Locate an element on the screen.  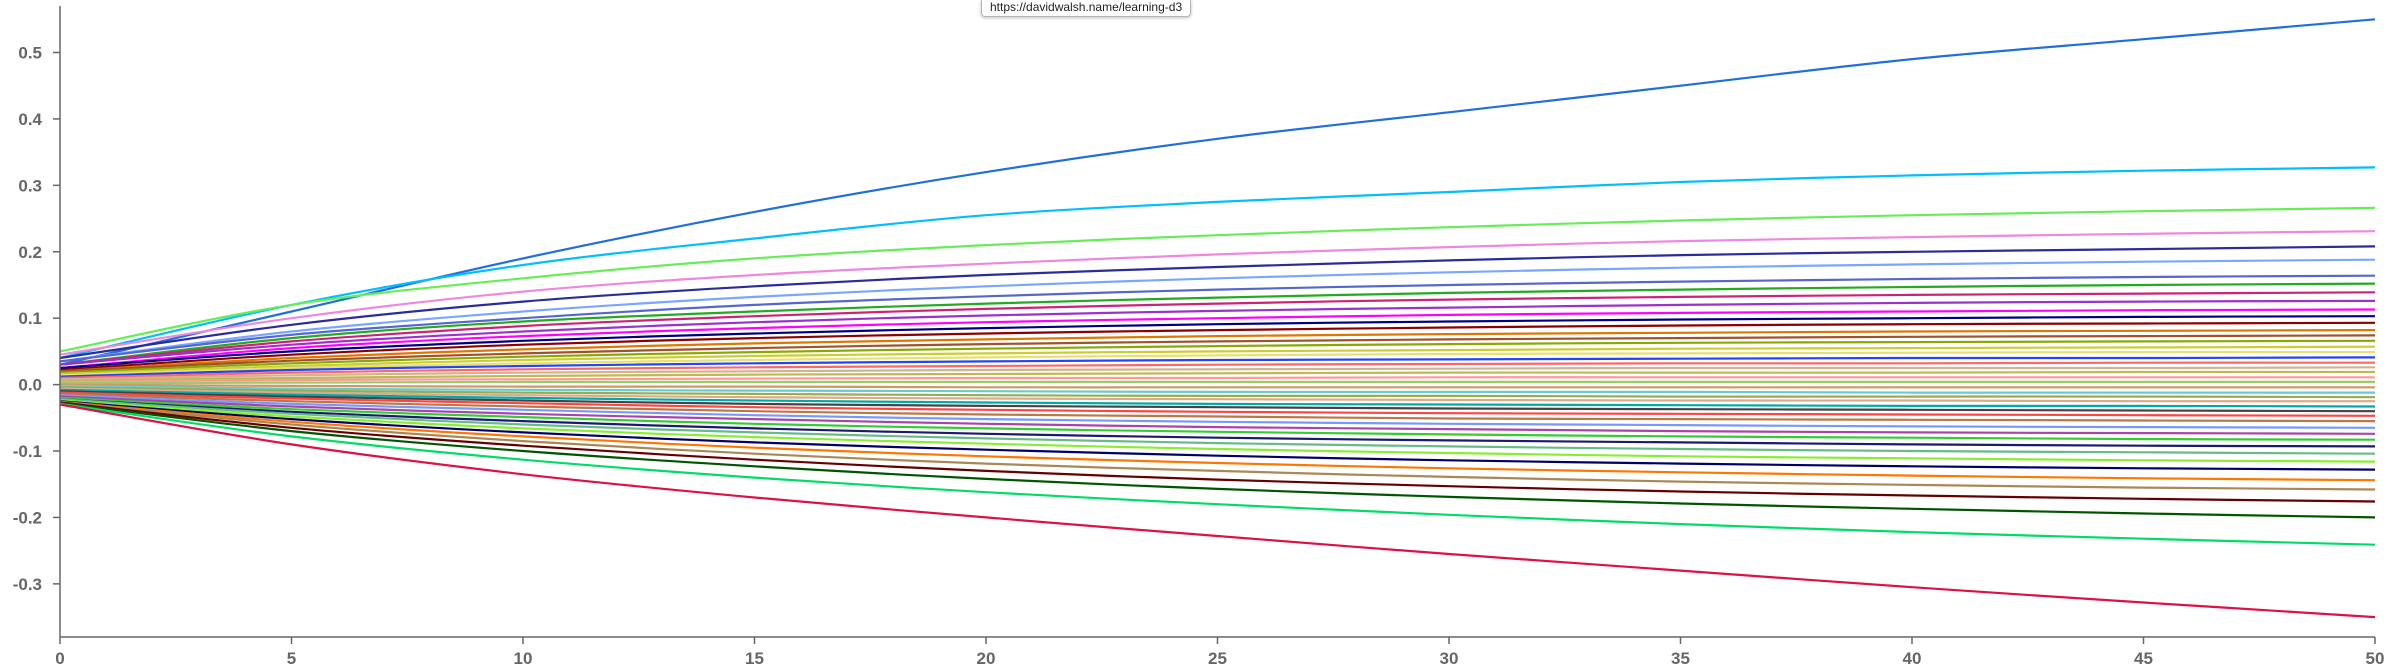
x-tick-label: 20 is located at coordinates (986, 658).